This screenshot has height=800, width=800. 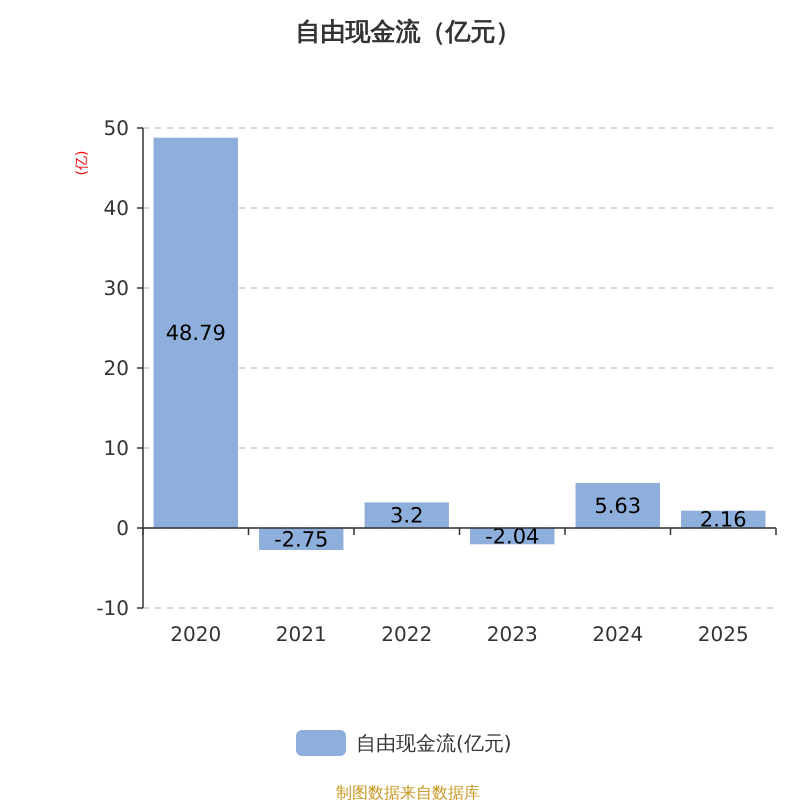 I want to click on y-tick-label: 0, so click(x=122, y=528).